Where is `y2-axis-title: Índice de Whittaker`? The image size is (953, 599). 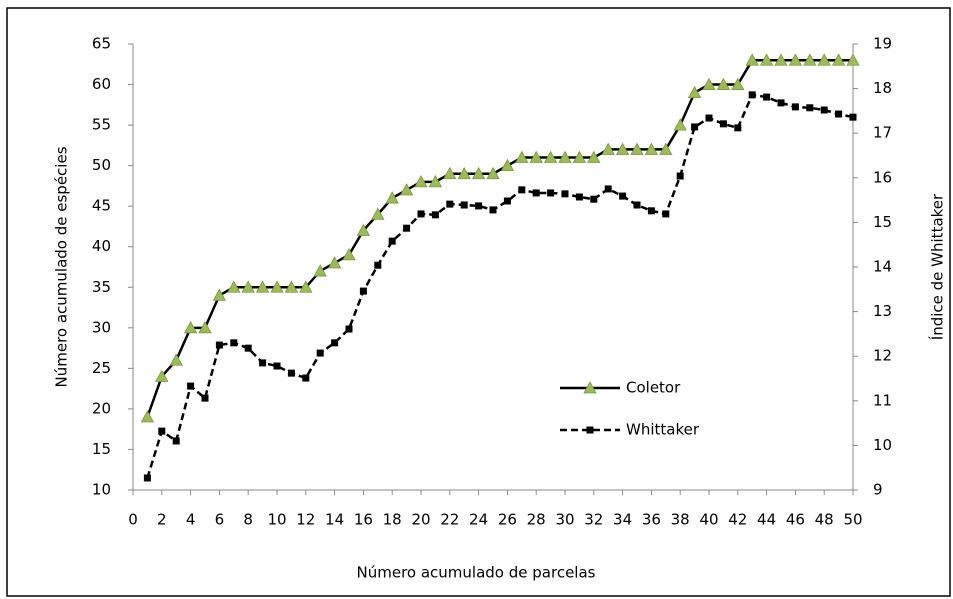
y2-axis-title: Índice de Whittaker is located at coordinates (937, 266).